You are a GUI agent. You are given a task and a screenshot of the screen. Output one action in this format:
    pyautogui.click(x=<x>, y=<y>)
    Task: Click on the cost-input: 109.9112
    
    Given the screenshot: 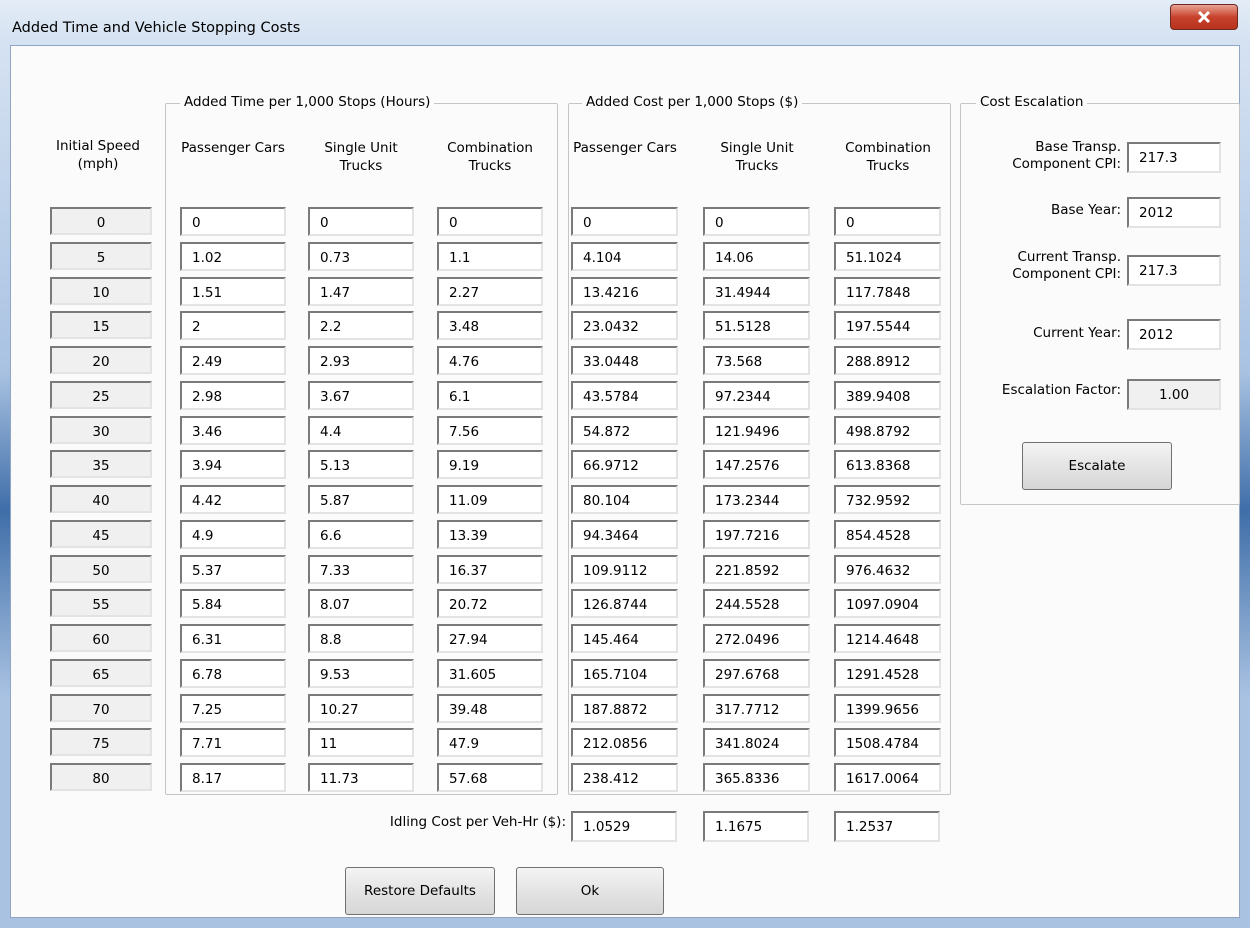 What is the action you would take?
    pyautogui.click(x=624, y=569)
    